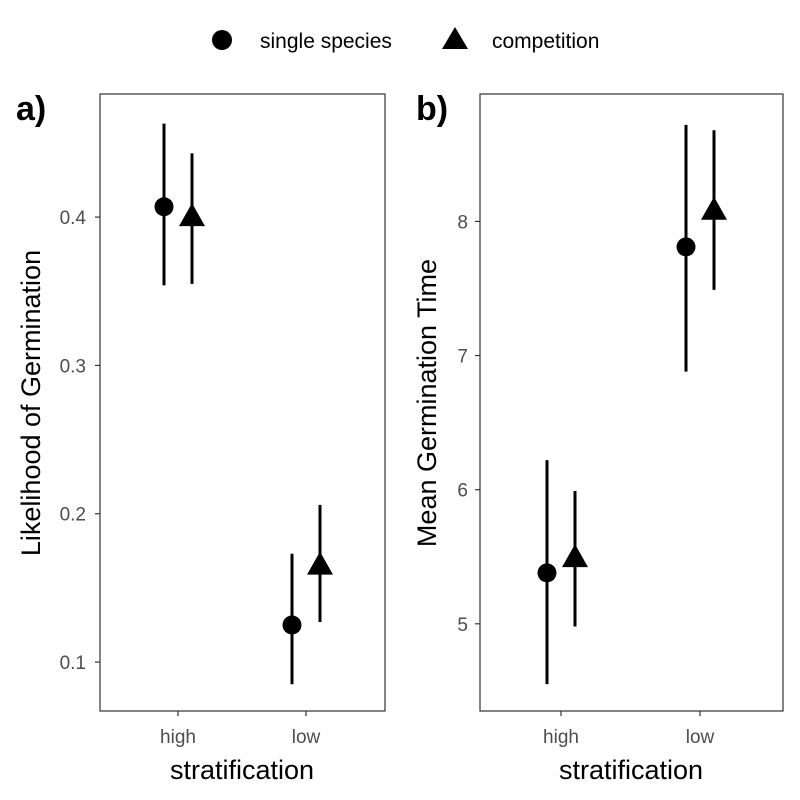 The image size is (800, 800). What do you see at coordinates (462, 625) in the screenshot?
I see `panel-b-y-tick-label: 5` at bounding box center [462, 625].